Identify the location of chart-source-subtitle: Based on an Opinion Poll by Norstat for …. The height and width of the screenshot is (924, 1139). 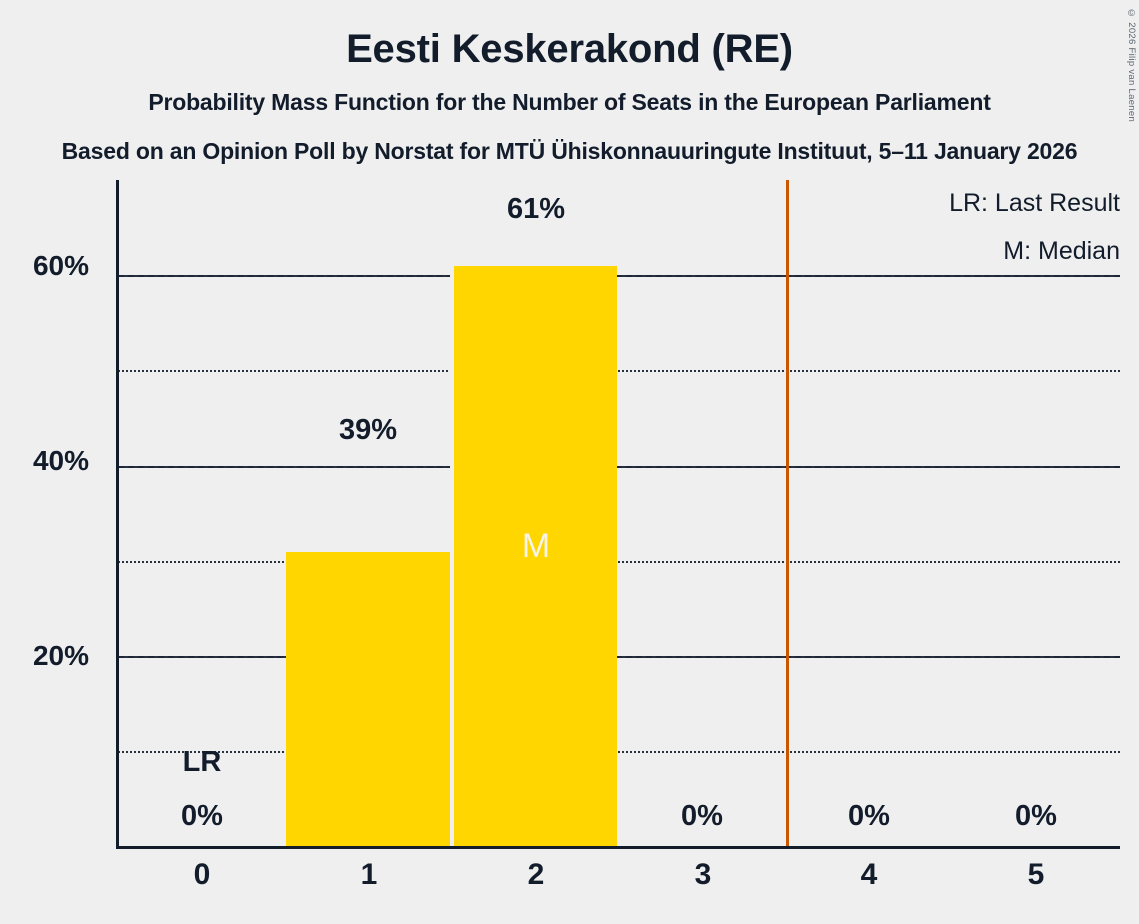
(569, 151).